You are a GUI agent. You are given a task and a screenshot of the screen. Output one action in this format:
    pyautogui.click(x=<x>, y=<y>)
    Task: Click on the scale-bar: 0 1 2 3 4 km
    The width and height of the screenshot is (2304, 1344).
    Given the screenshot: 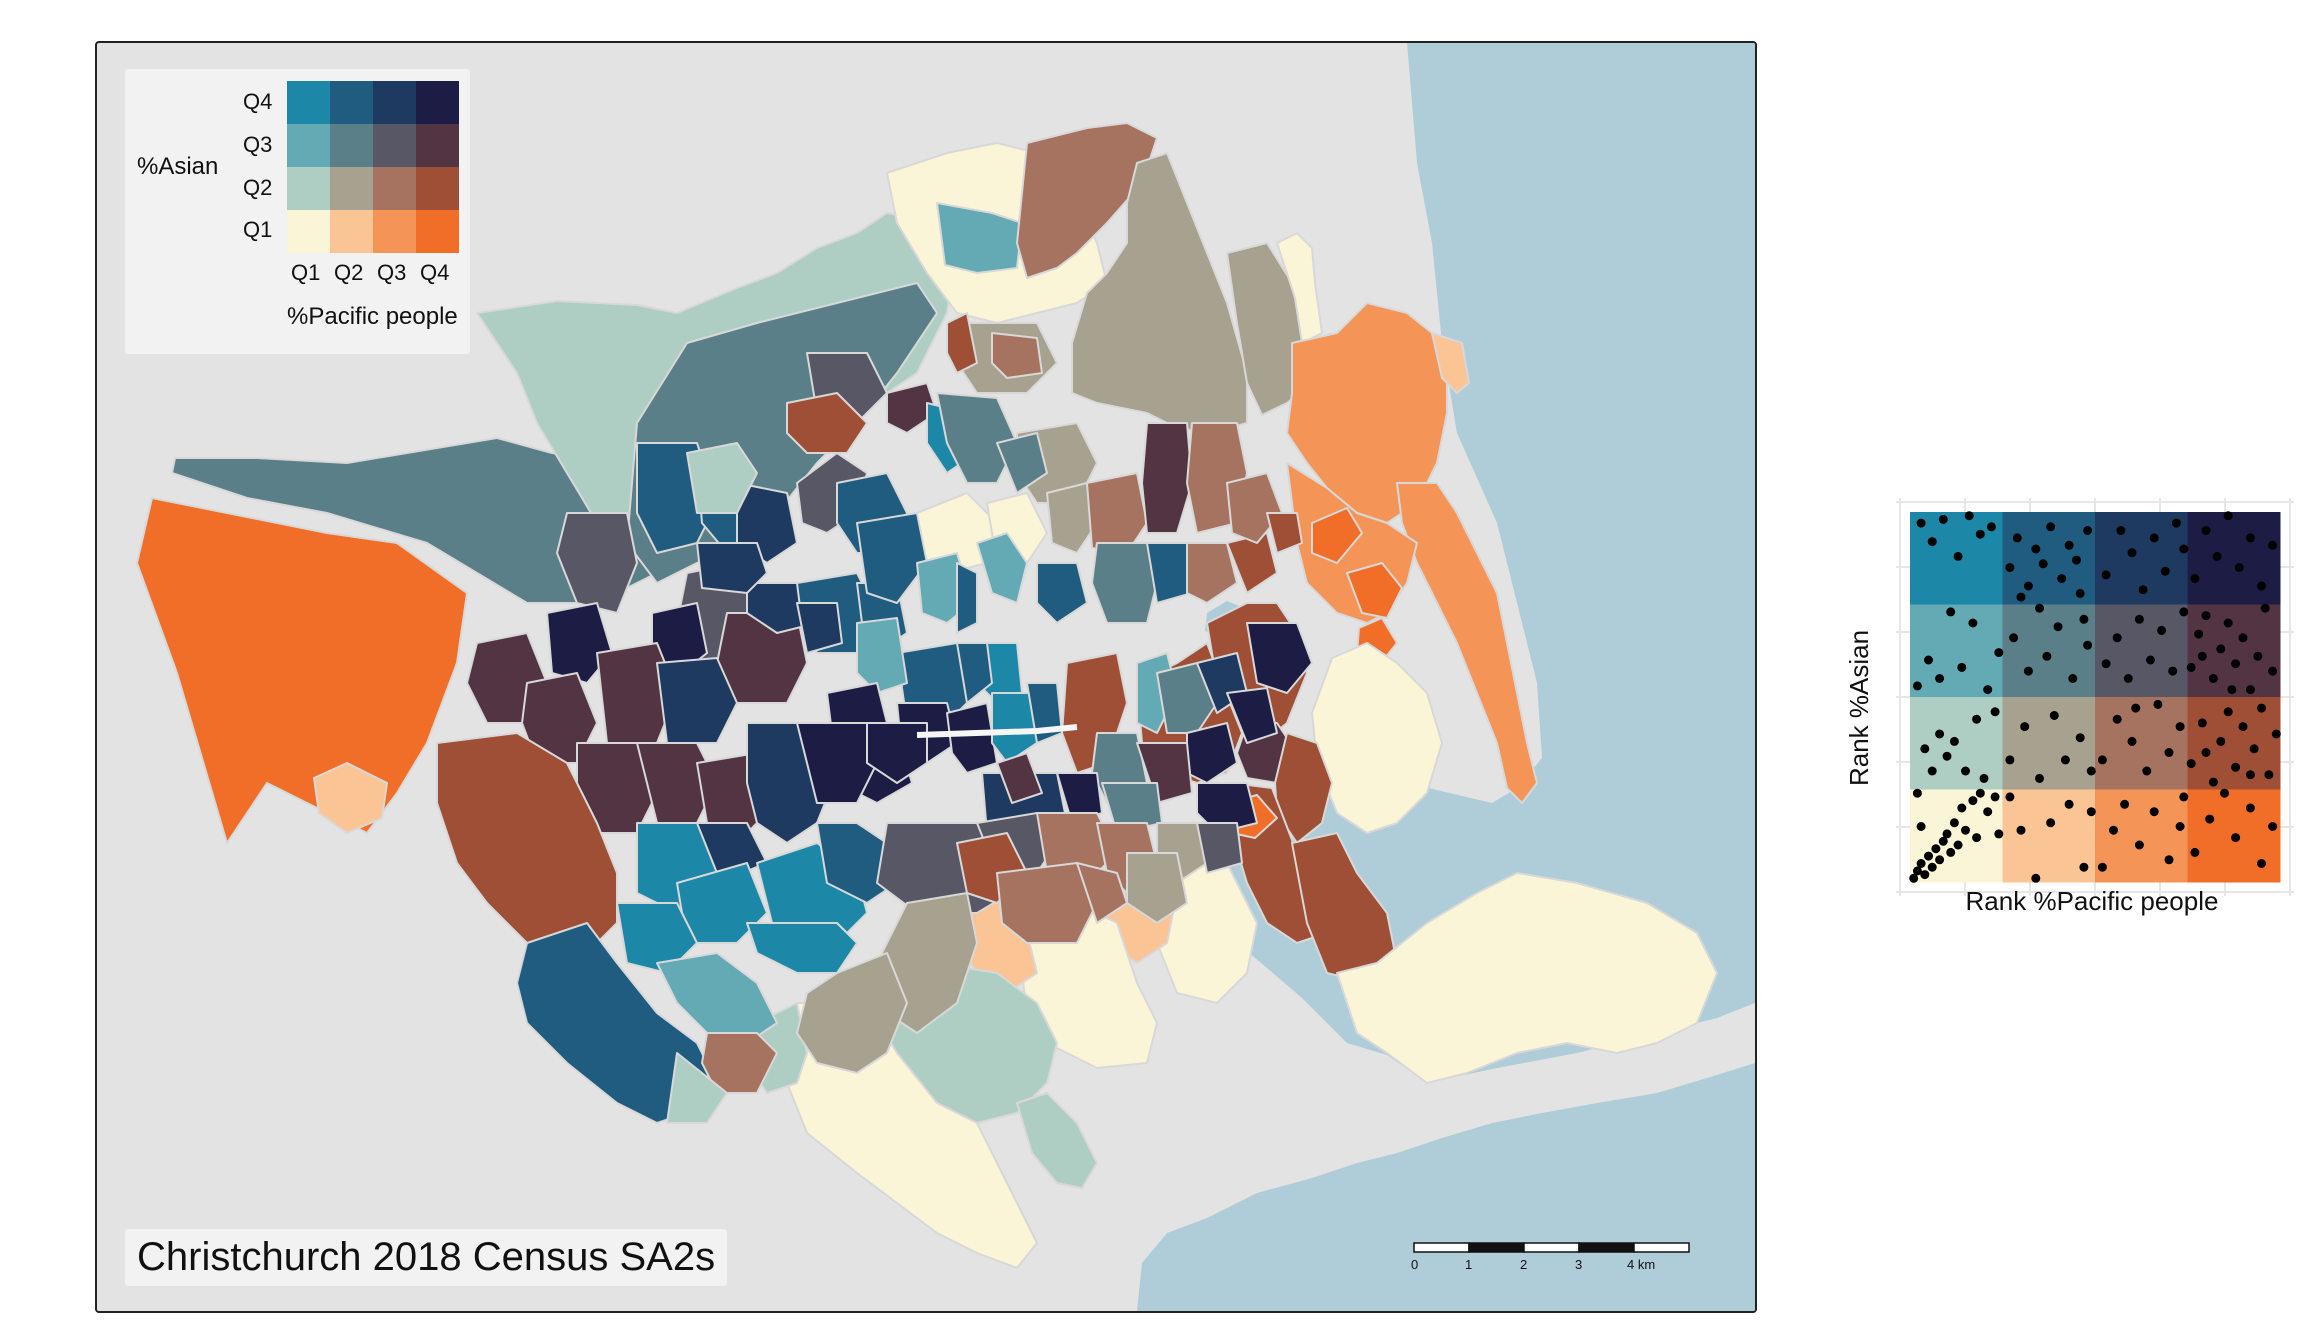 What is the action you would take?
    pyautogui.click(x=1557, y=1256)
    